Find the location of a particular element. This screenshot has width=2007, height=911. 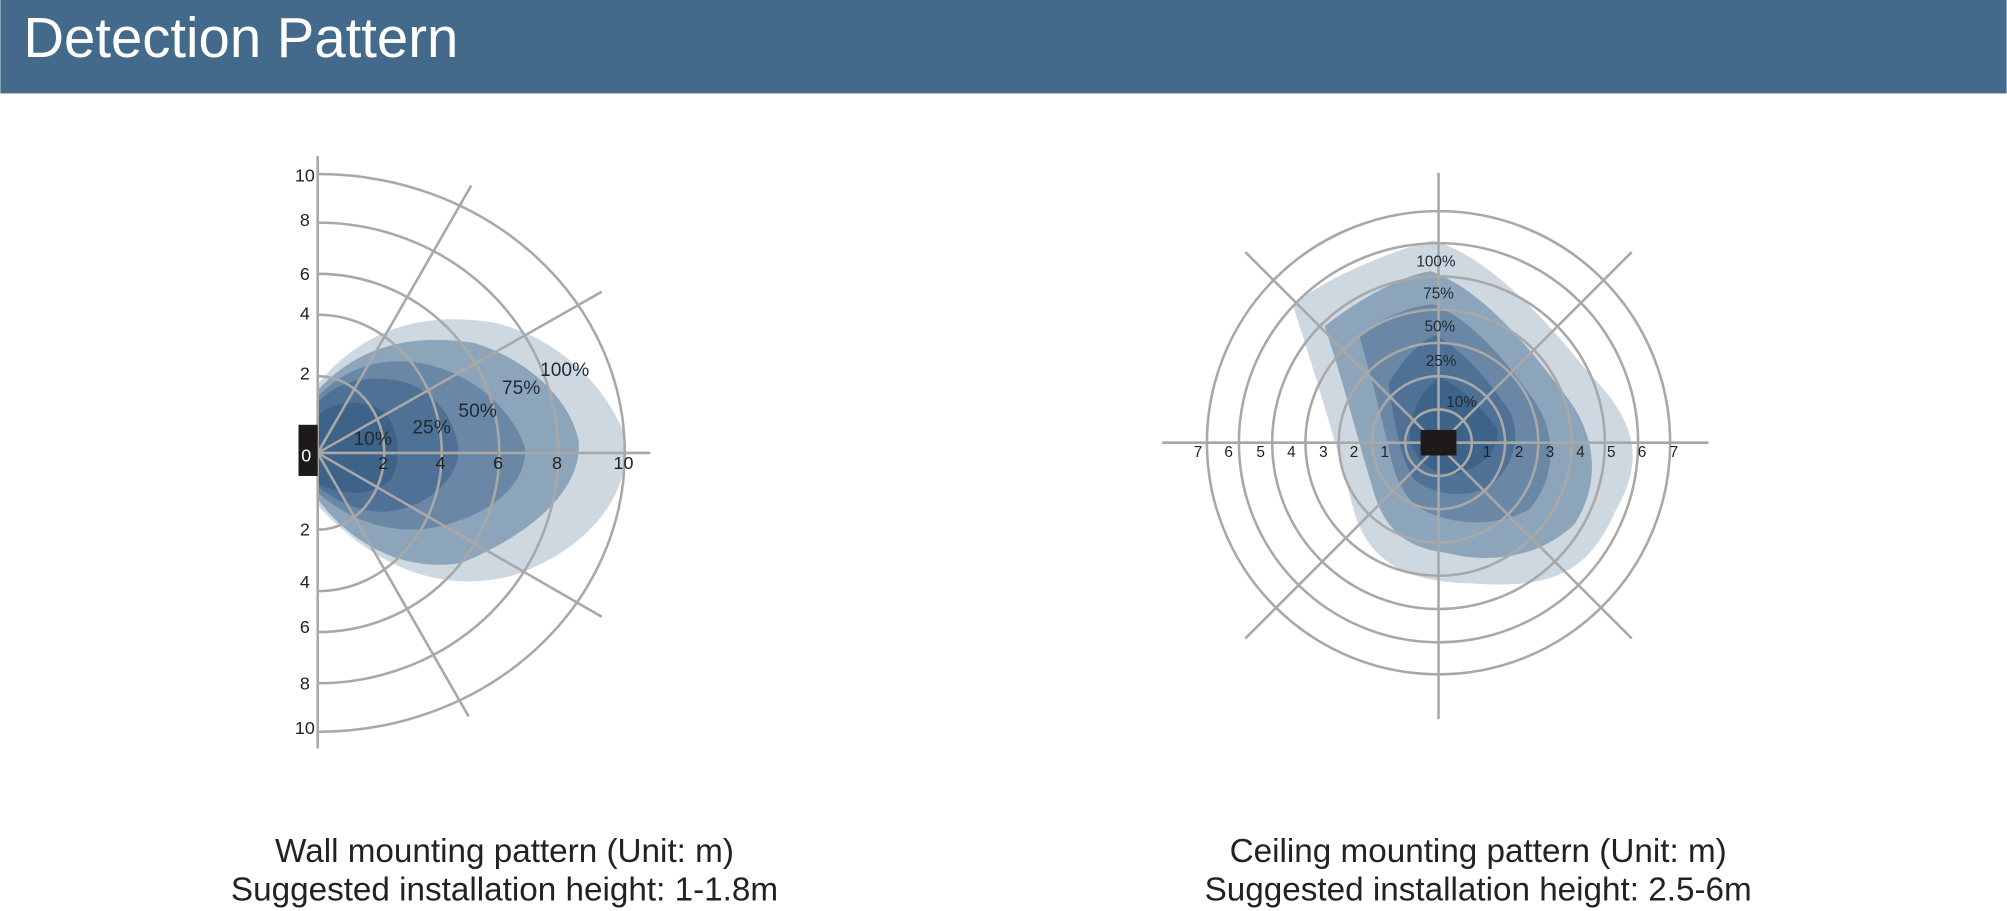

caption: Suggested installation height: 1-1.8m is located at coordinates (504, 890).